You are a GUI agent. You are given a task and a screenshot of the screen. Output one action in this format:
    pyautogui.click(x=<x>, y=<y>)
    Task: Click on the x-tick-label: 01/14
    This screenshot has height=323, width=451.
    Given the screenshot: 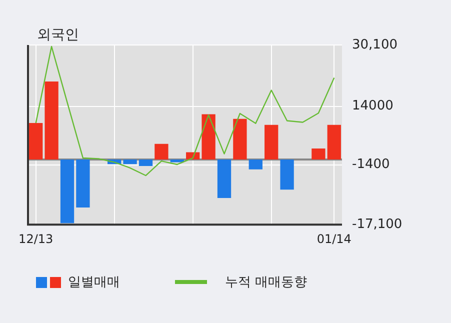 What is the action you would take?
    pyautogui.click(x=334, y=239)
    